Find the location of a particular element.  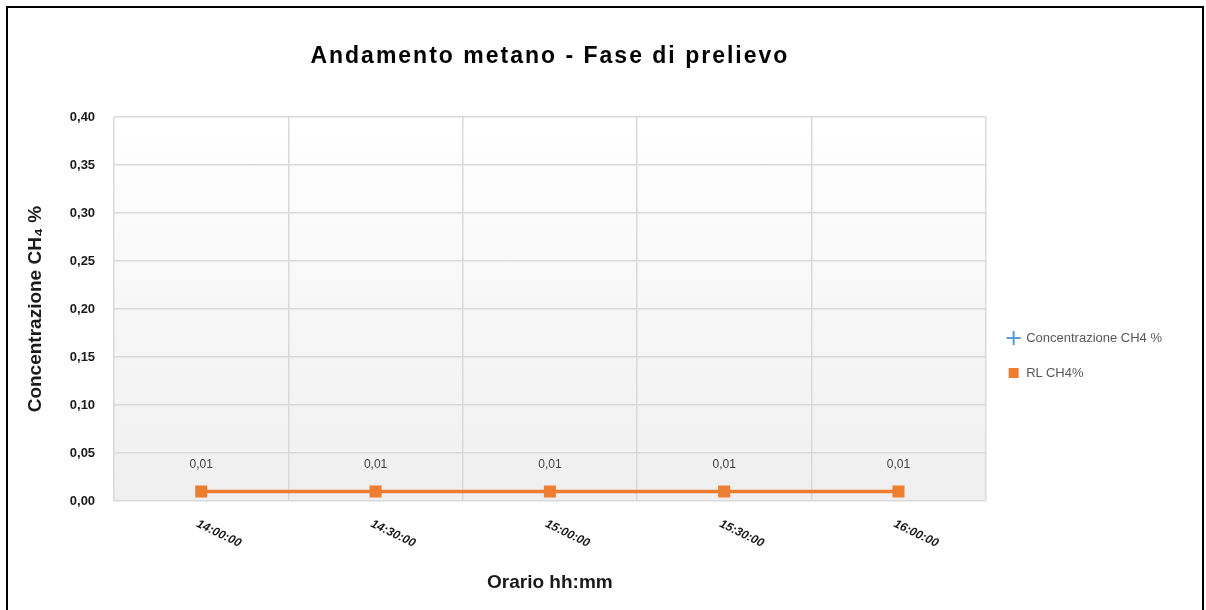

legend-label: RL CH4% is located at coordinates (1055, 372).